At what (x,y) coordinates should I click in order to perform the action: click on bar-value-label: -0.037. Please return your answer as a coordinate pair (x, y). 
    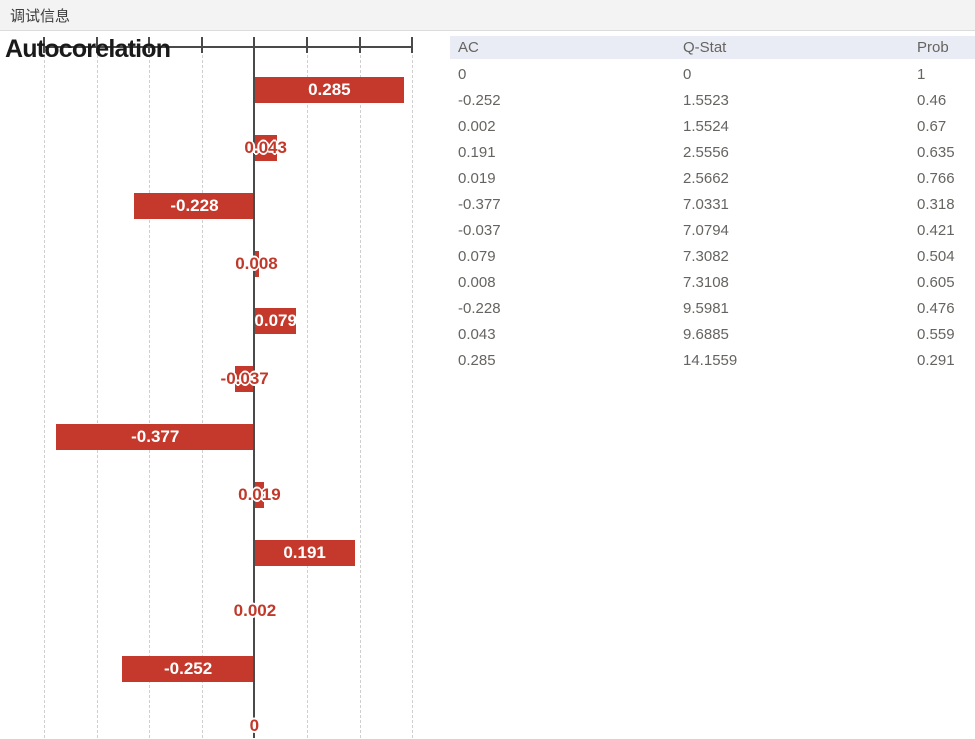
    Looking at the image, I should click on (244, 379).